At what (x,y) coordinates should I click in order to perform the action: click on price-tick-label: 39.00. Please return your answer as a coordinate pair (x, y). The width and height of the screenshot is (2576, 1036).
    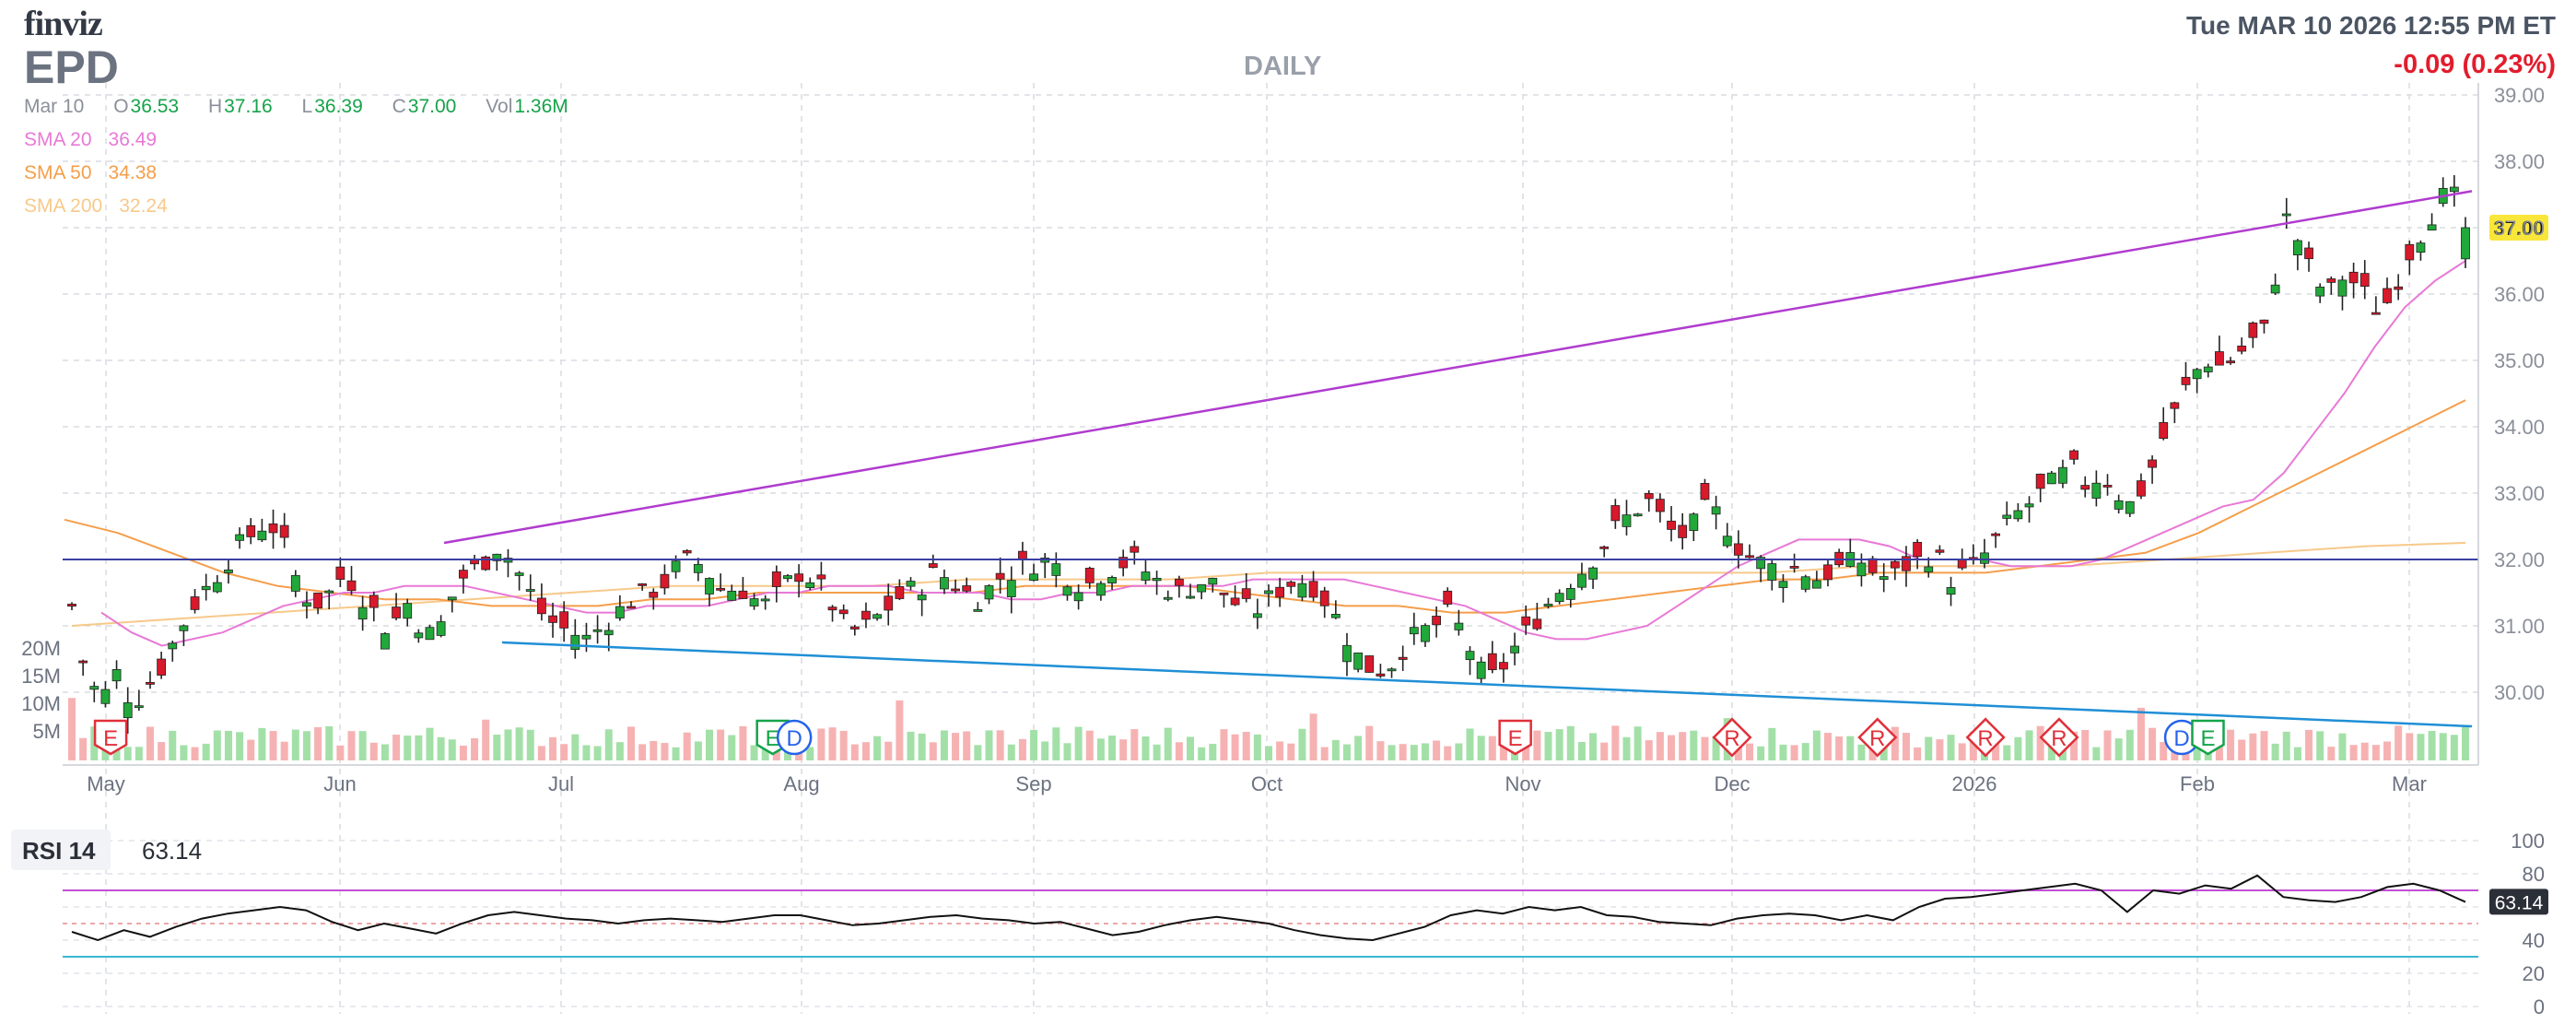
    Looking at the image, I should click on (2519, 96).